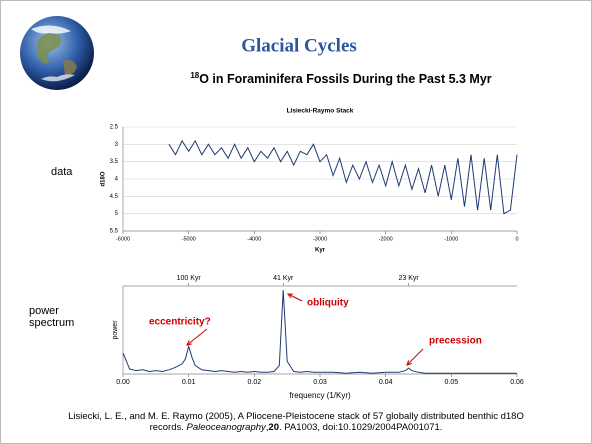 The width and height of the screenshot is (592, 444). Describe the element at coordinates (386, 239) in the screenshot. I see `x-tick-label: -2000` at that location.